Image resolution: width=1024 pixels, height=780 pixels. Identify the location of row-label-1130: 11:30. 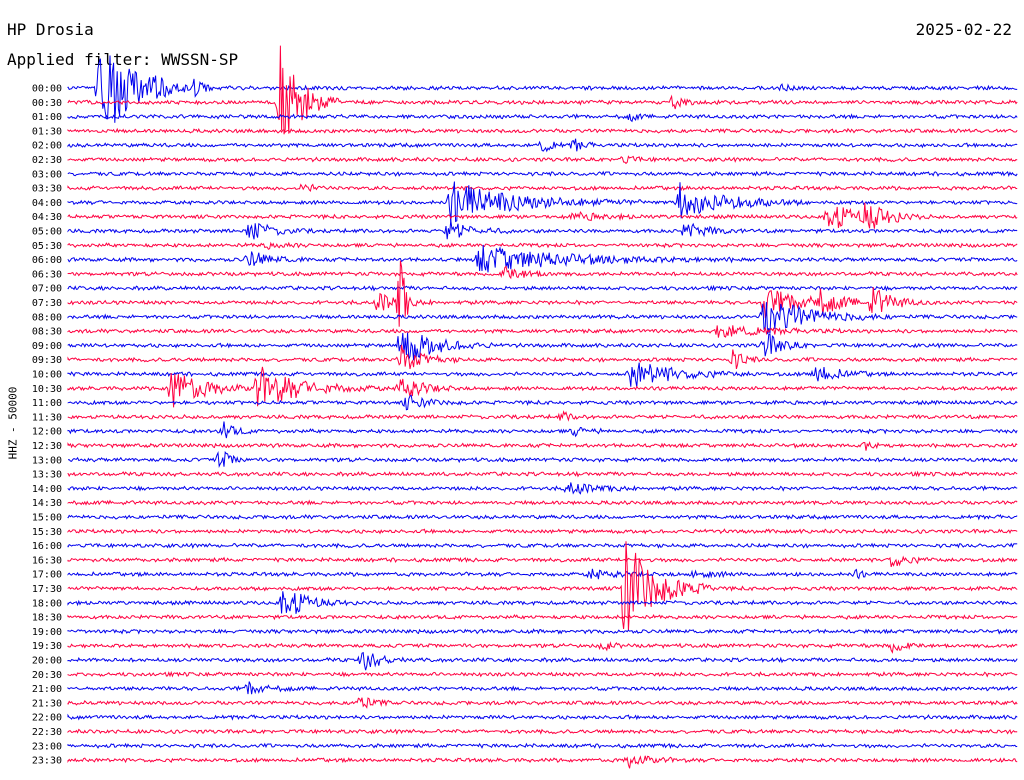
(47, 417).